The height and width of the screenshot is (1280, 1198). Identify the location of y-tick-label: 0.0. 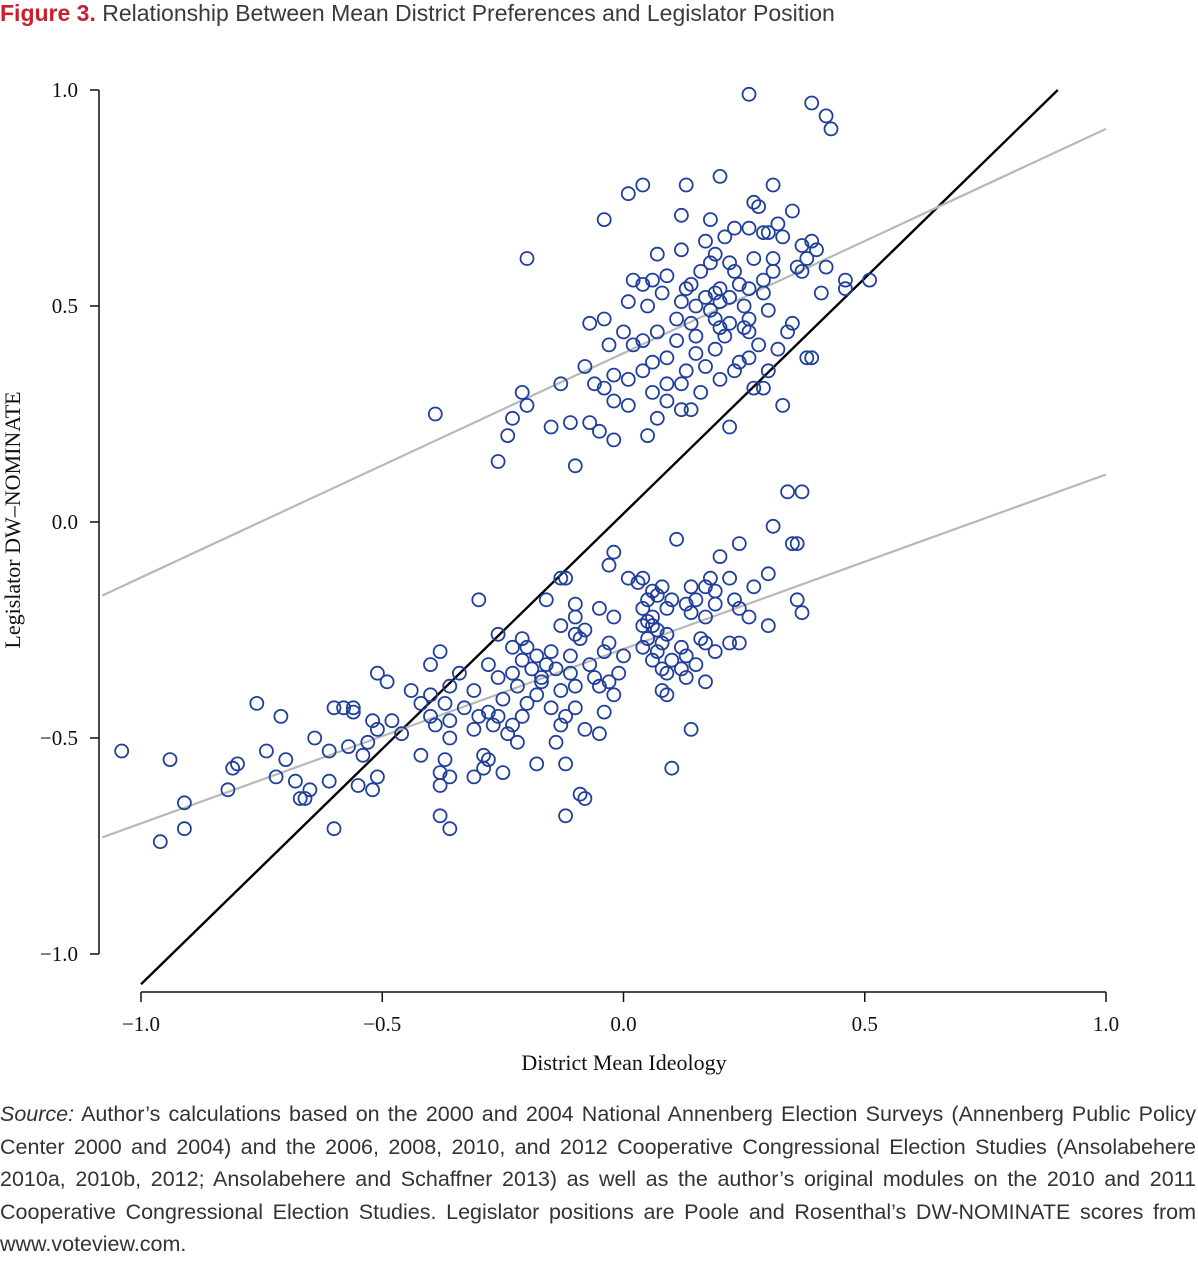
(65, 522).